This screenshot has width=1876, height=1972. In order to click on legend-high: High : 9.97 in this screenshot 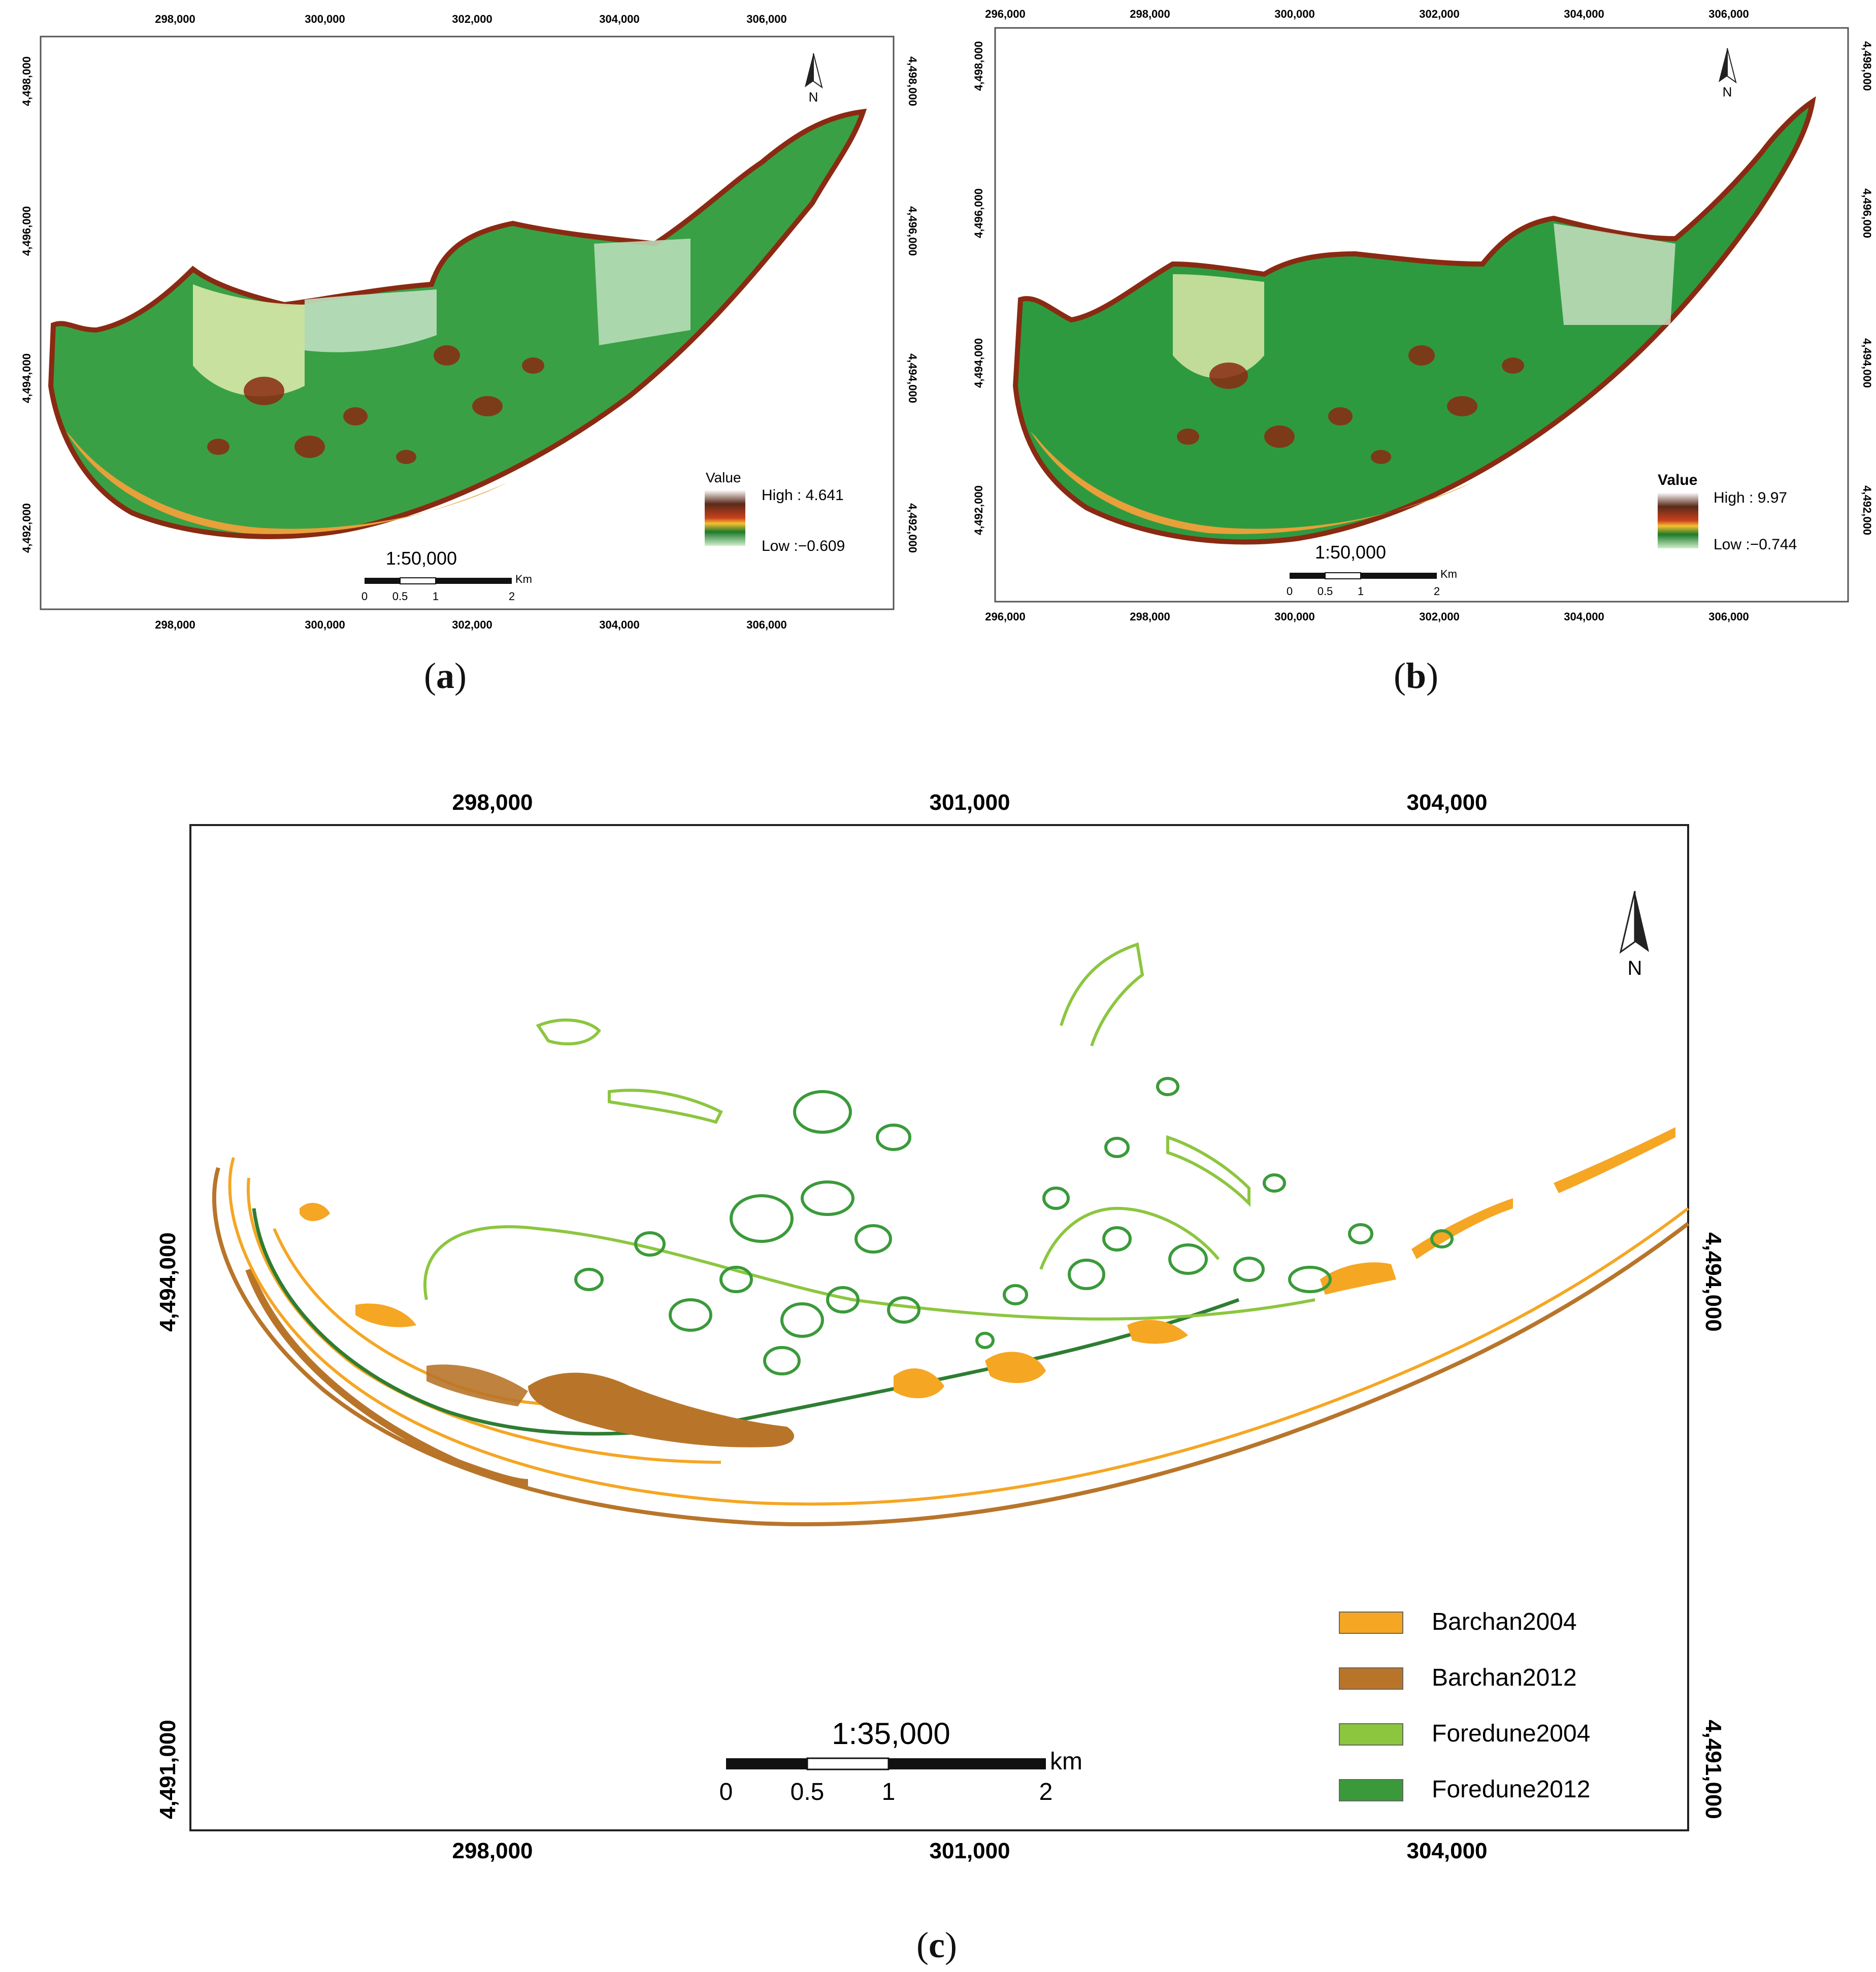, I will do `click(1750, 498)`.